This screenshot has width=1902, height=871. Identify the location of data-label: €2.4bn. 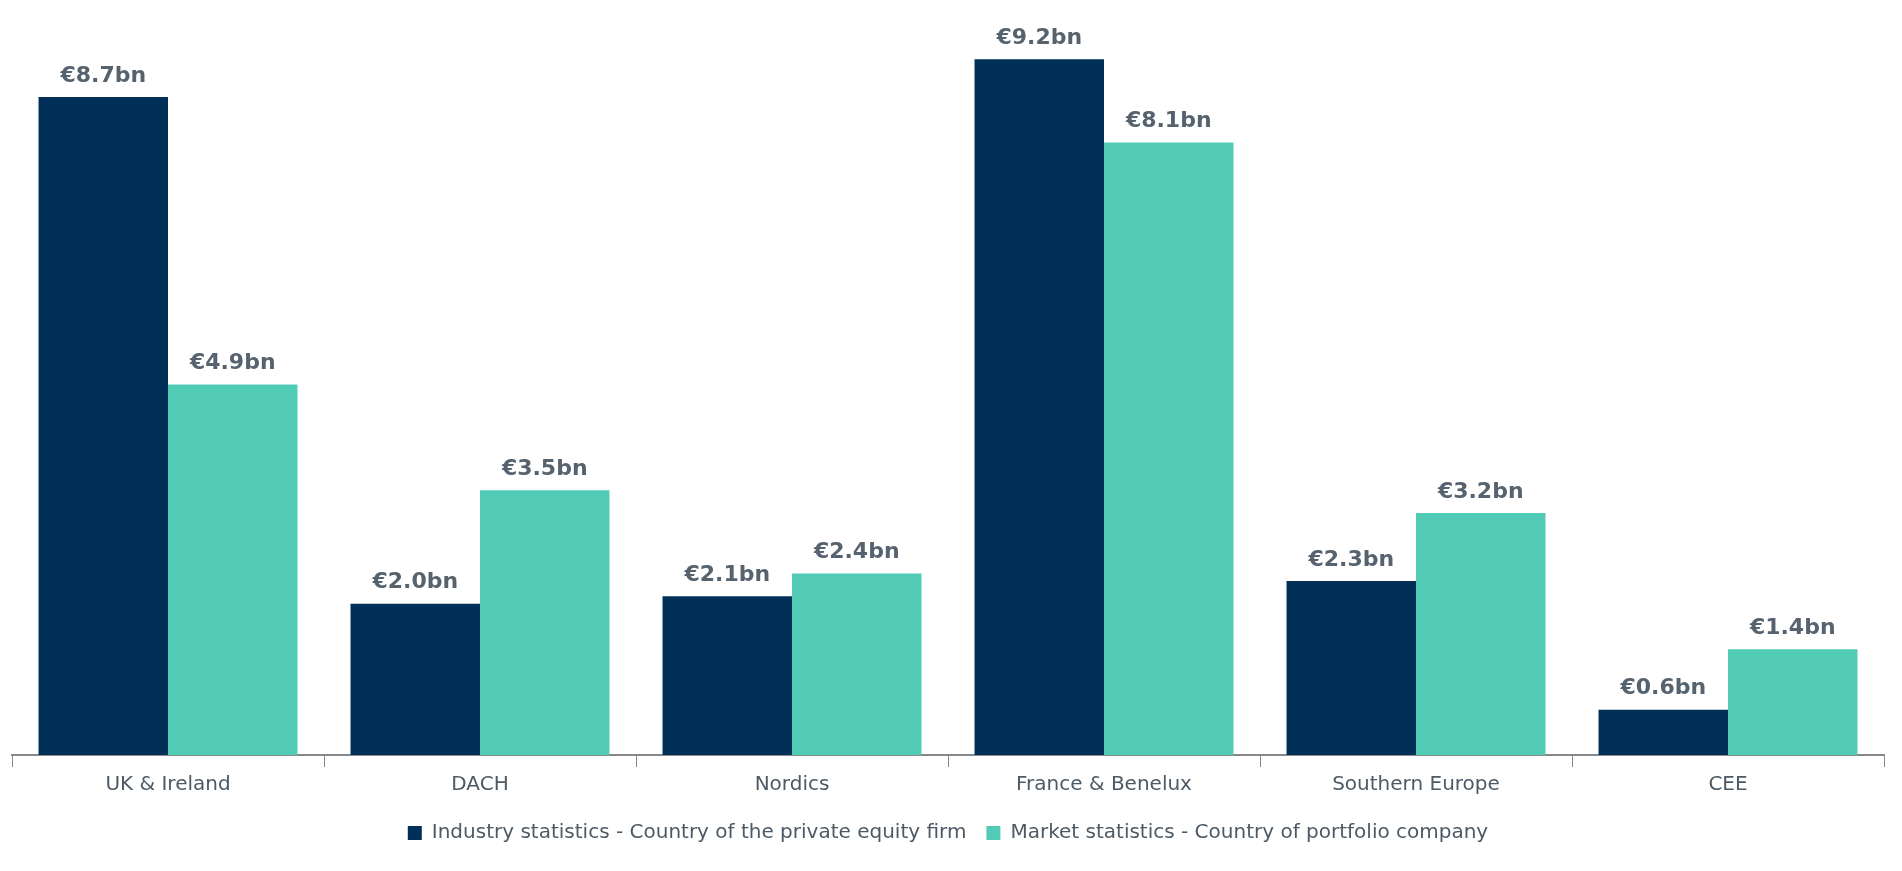
(856, 551).